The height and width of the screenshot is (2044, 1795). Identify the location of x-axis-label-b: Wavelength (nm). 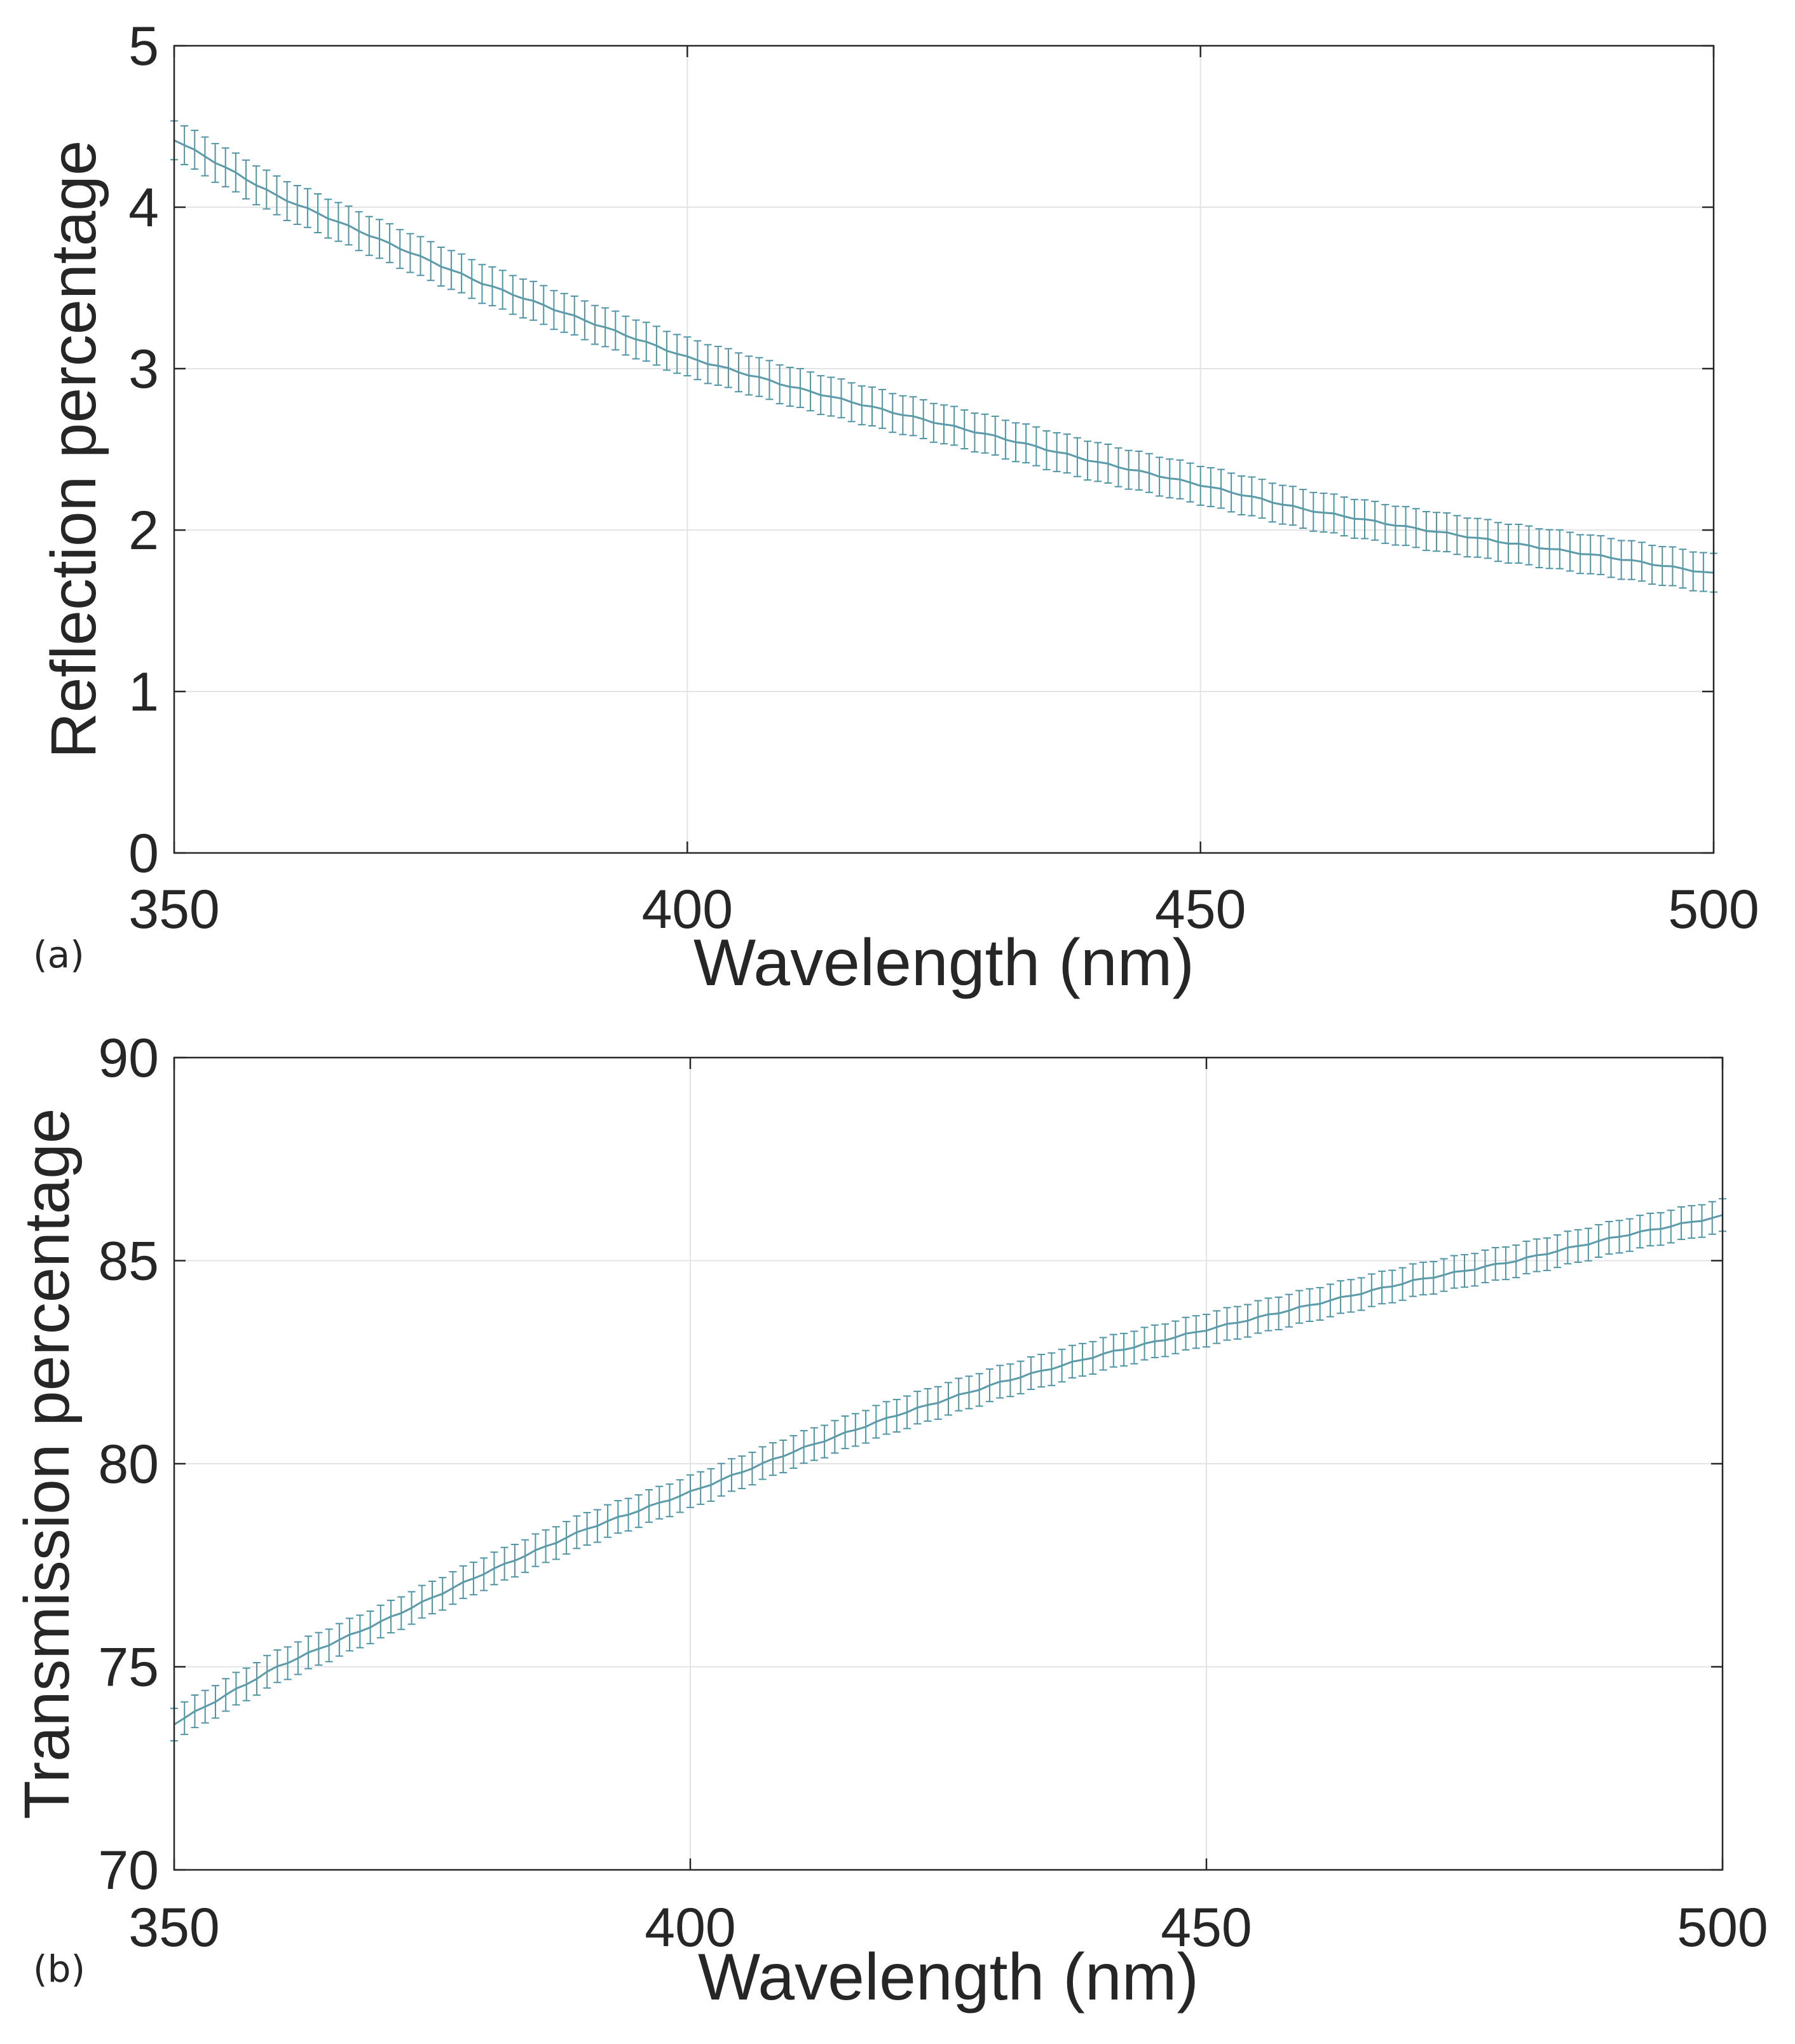
(949, 1977).